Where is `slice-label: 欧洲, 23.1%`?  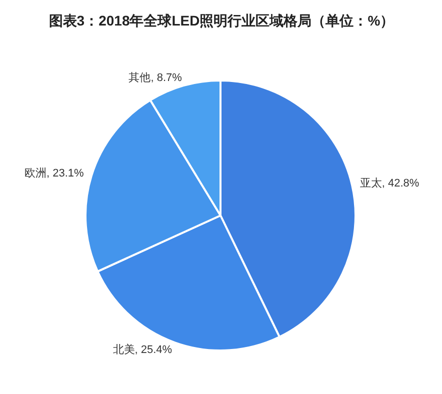
slice-label: 欧洲, 23.1% is located at coordinates (54, 173).